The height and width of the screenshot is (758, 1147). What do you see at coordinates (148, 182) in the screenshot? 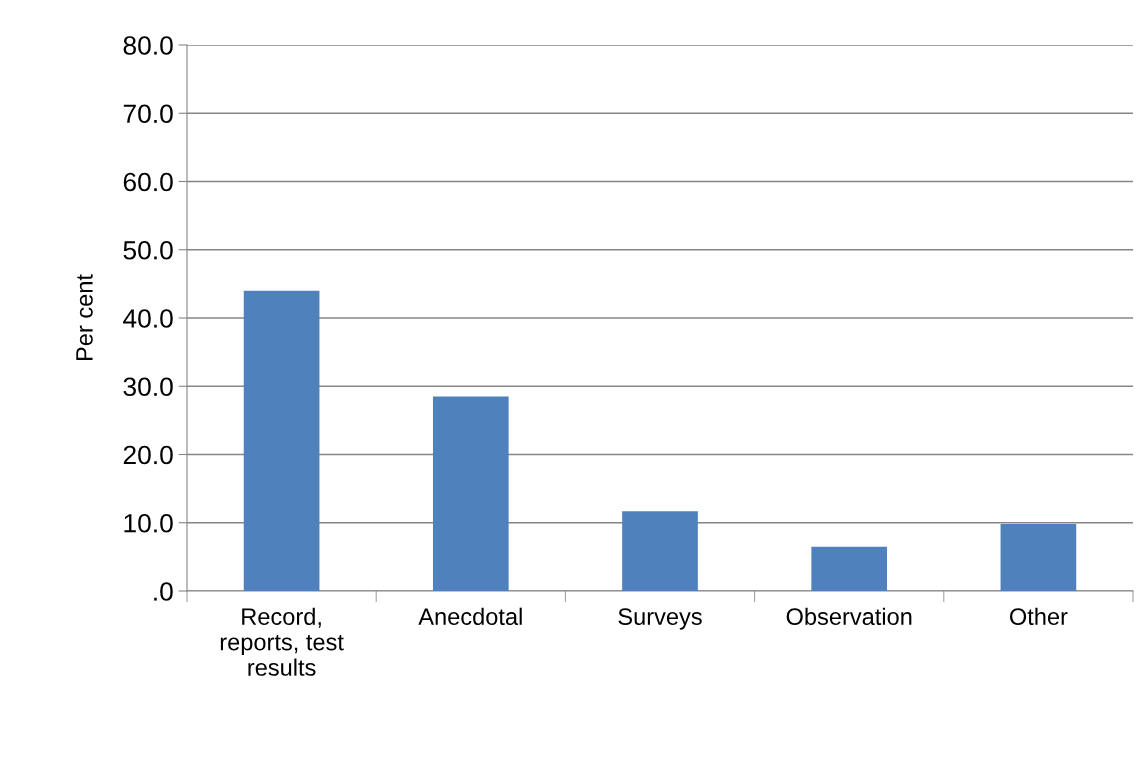
I see `y-tick-label: 60.0` at bounding box center [148, 182].